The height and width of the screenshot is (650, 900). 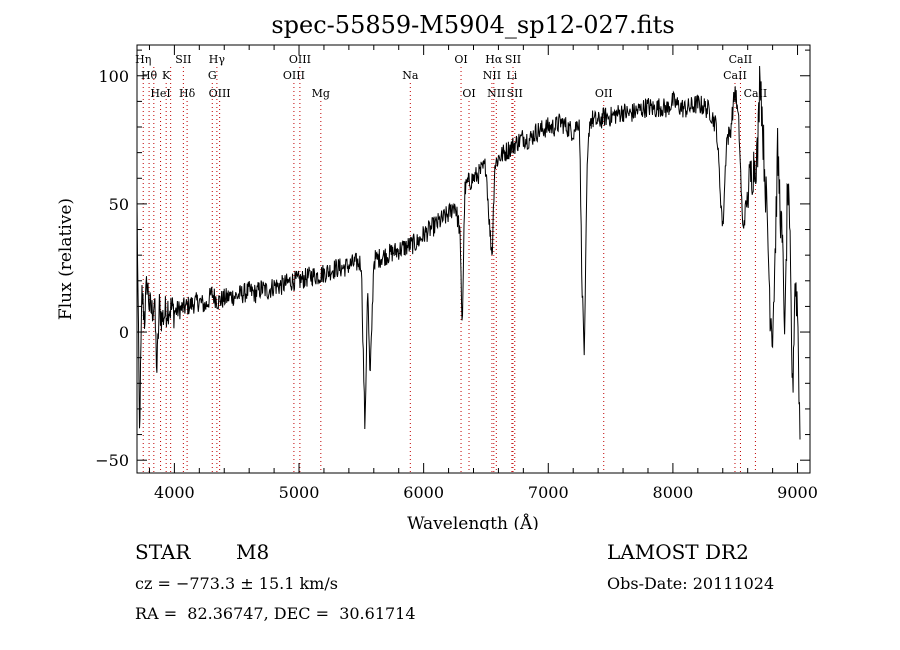 I want to click on observation-date: Obs-Date: 20111024, so click(x=691, y=583).